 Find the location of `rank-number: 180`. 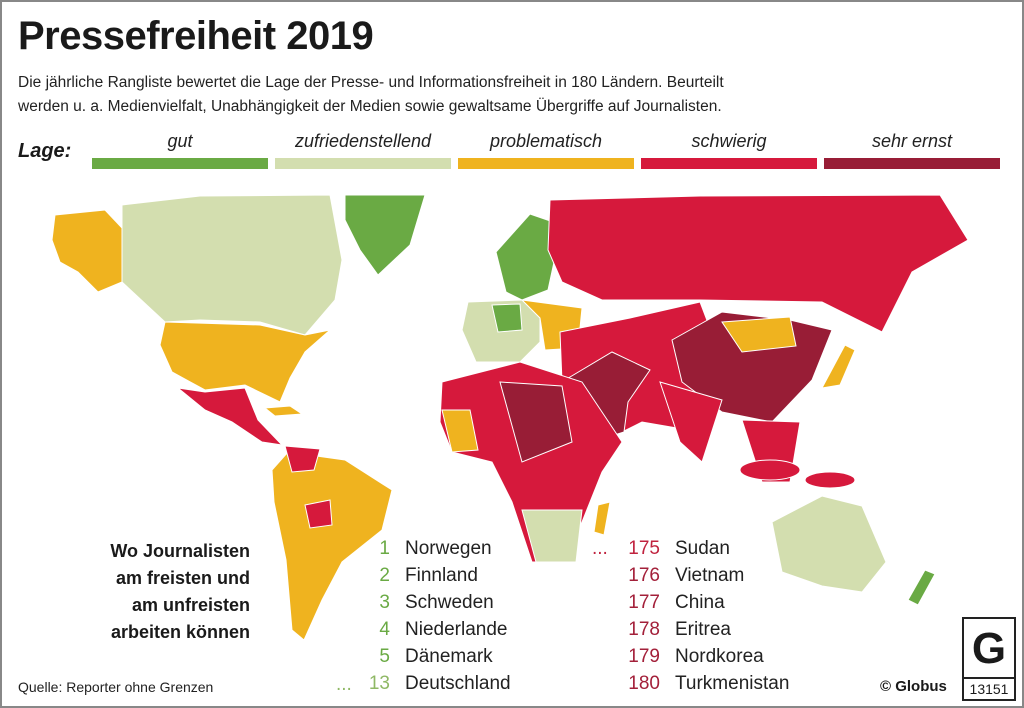

rank-number: 180 is located at coordinates (644, 683).